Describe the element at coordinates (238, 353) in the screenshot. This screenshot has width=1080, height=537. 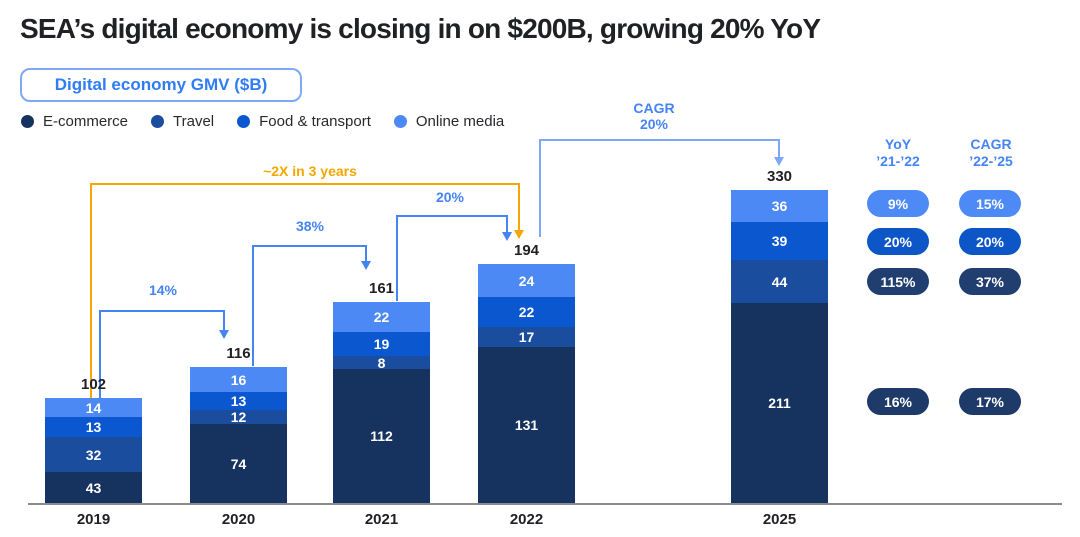
I see `bar-total-2020: 116` at that location.